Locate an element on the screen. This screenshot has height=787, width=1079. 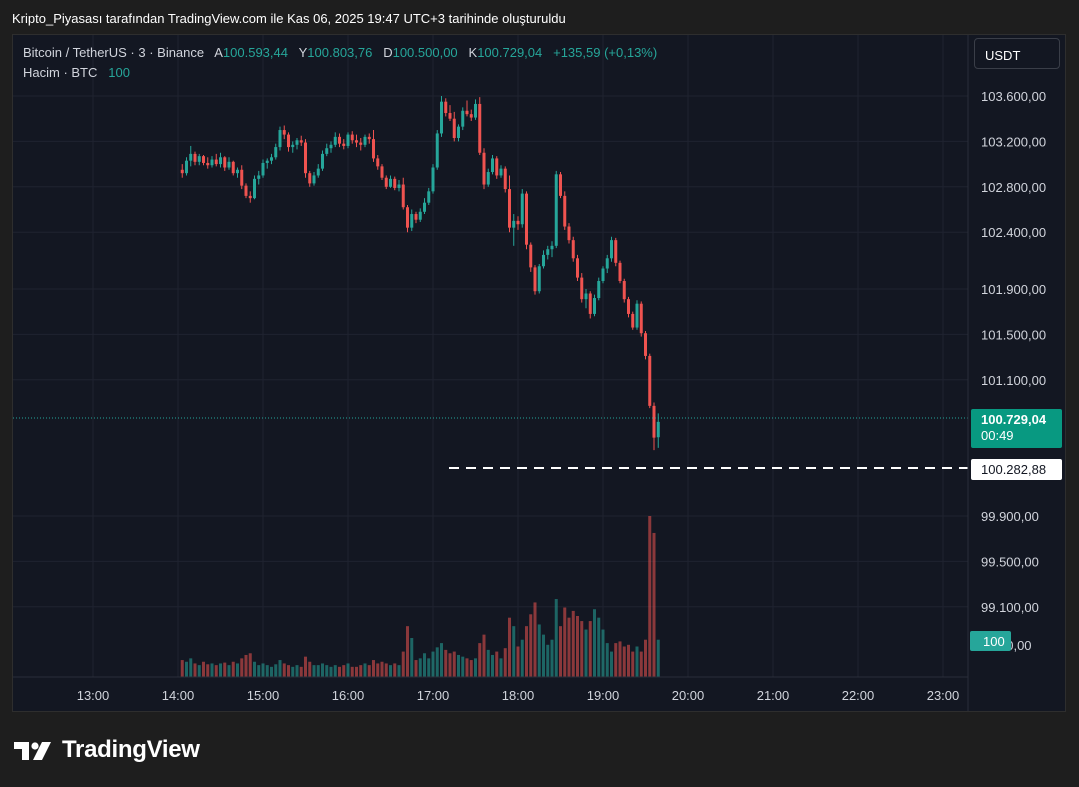
open-value: 100.593,44 is located at coordinates (255, 52).